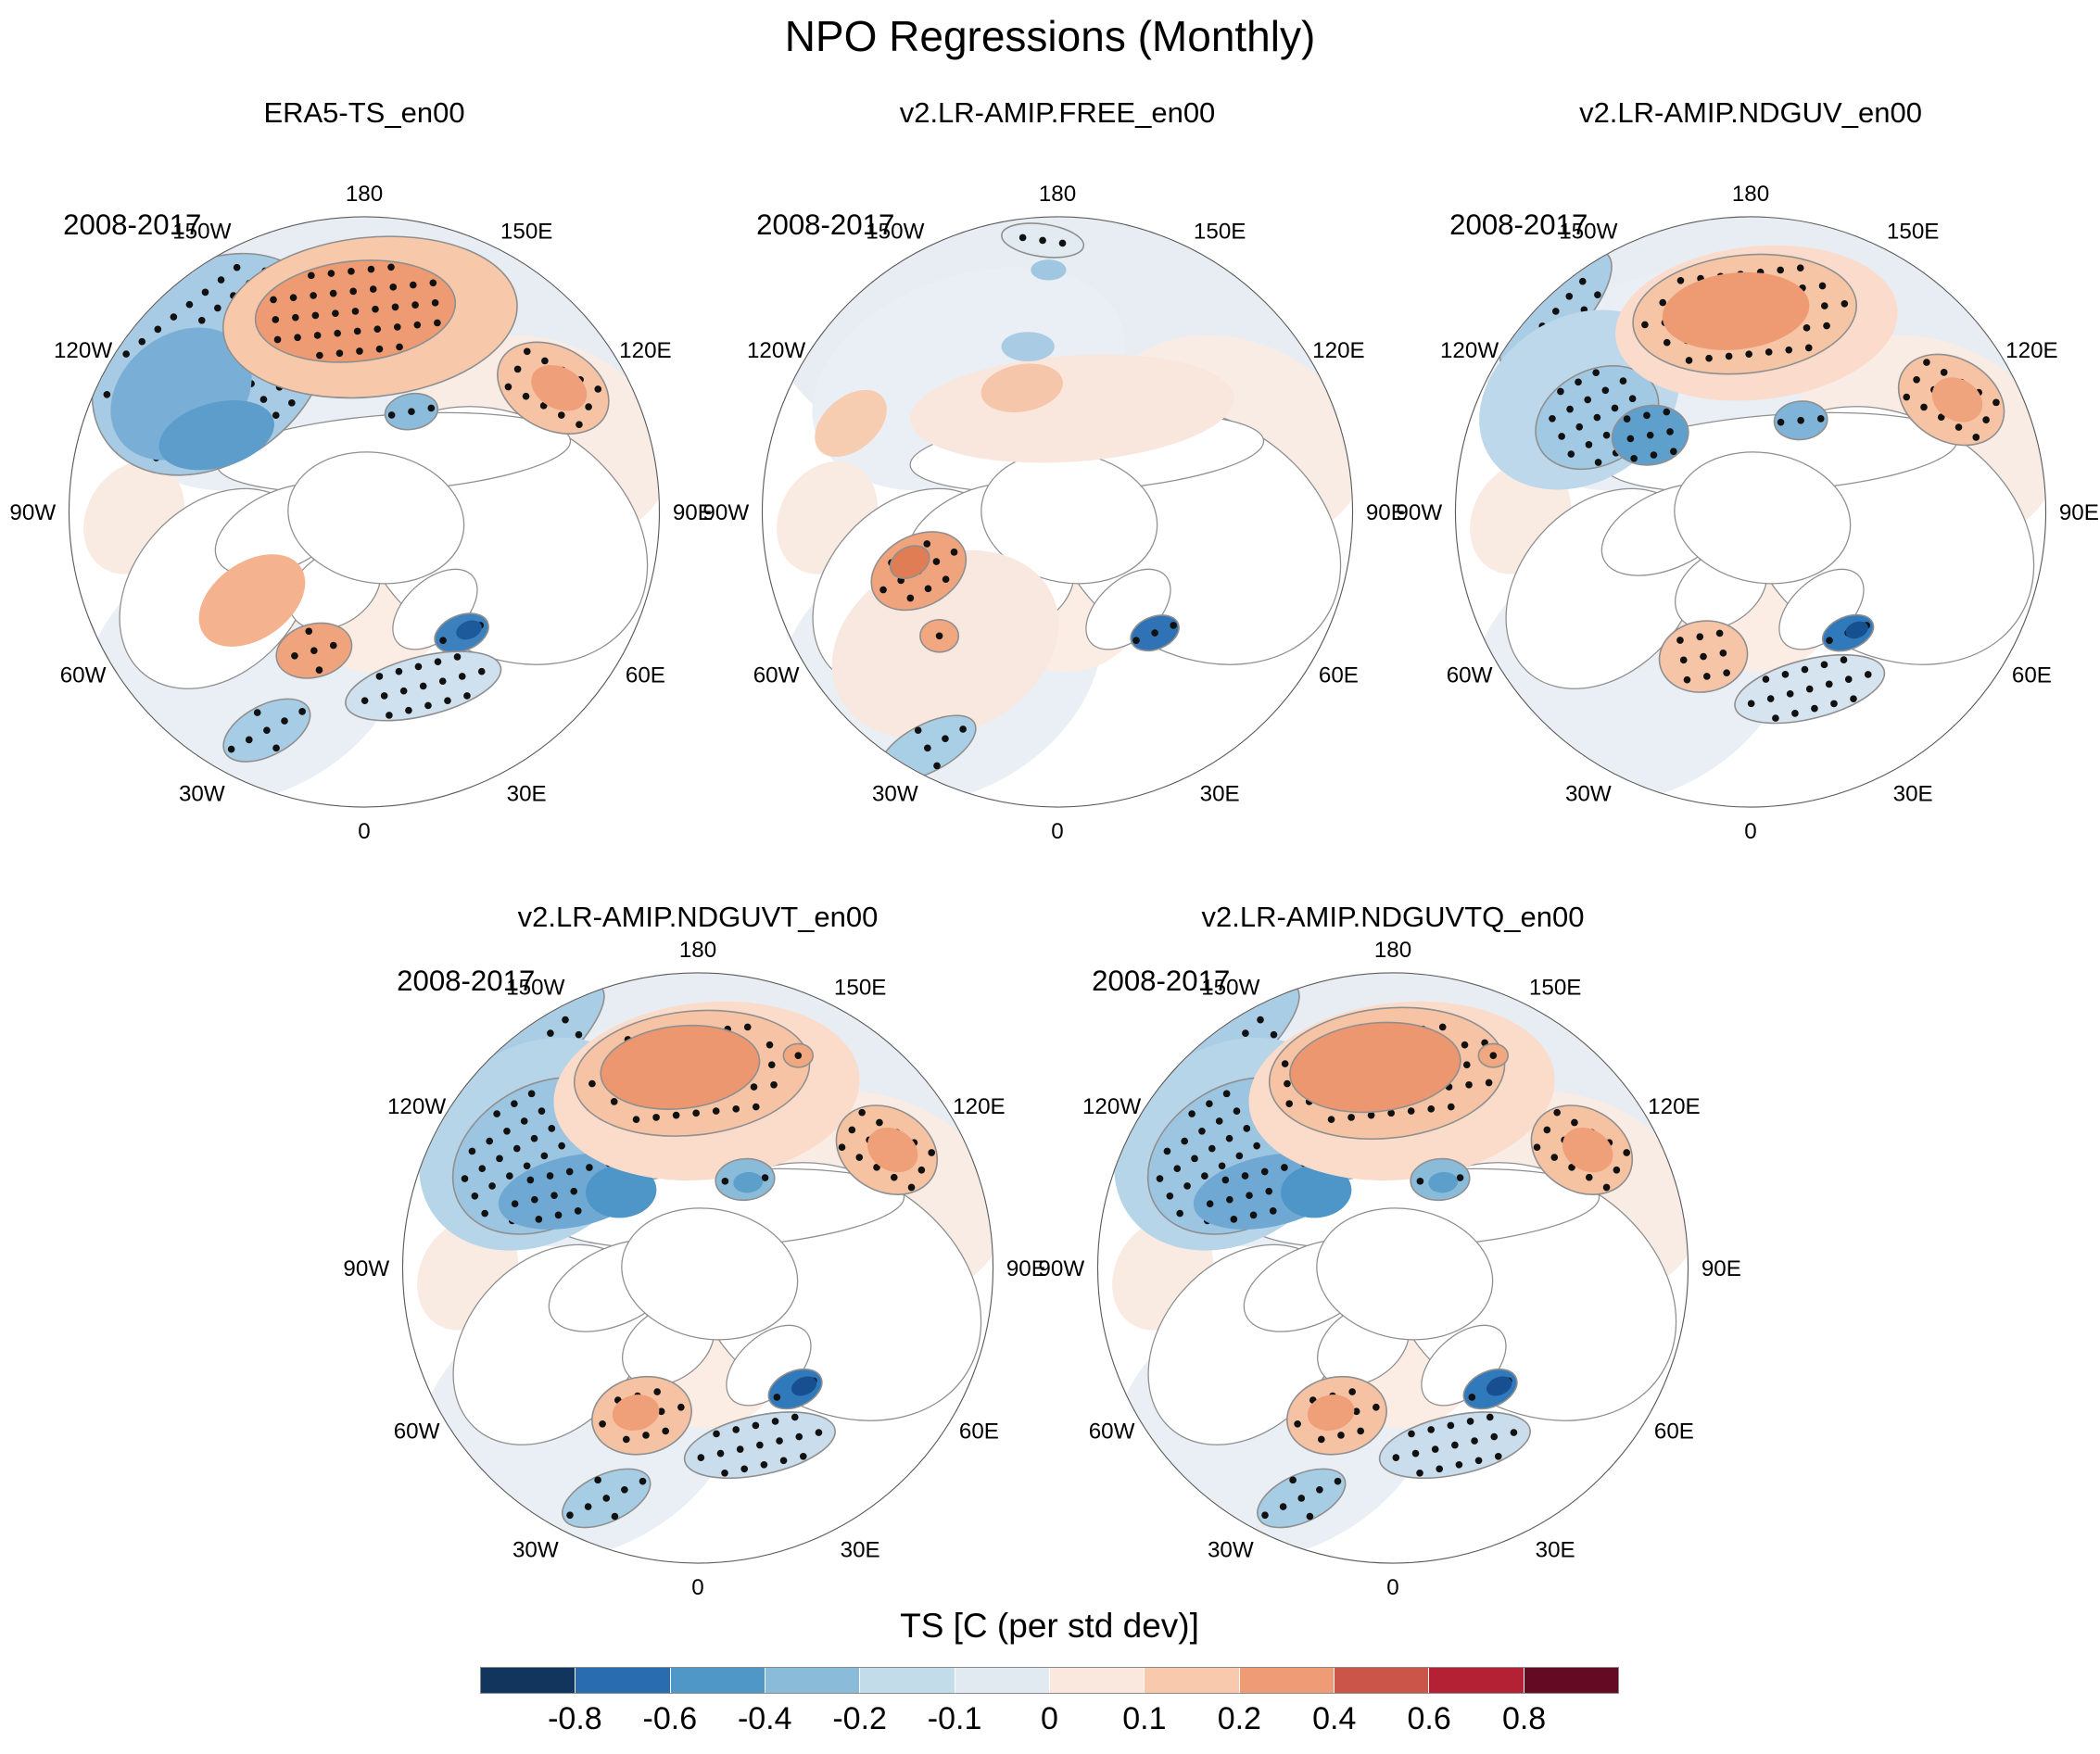 This screenshot has width=2100, height=1754. What do you see at coordinates (1049, 270) in the screenshot?
I see `map-feature-bering-cold-spot` at bounding box center [1049, 270].